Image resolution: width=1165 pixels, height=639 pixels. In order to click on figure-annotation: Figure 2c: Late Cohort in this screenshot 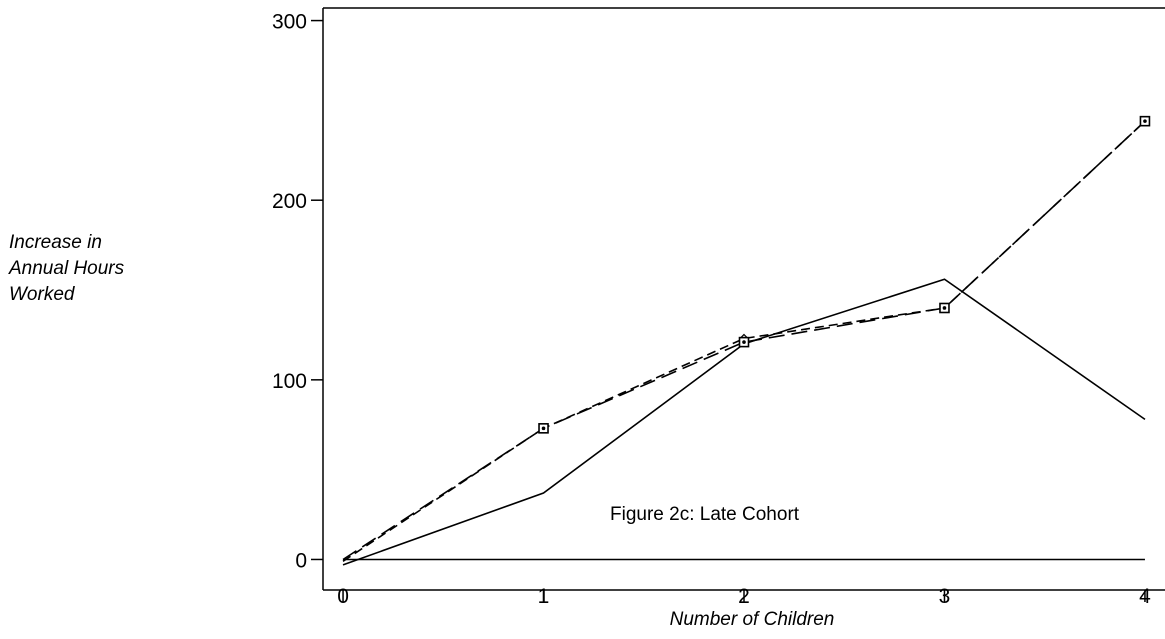, I will do `click(705, 514)`.